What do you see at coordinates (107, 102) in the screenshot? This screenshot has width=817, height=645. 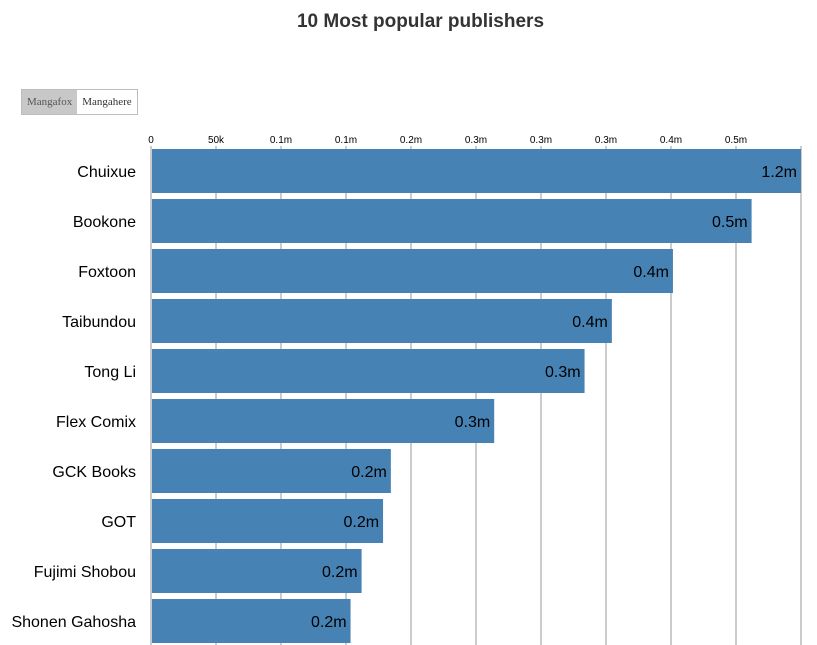 I see `tab-mangahere: Mangahere` at bounding box center [107, 102].